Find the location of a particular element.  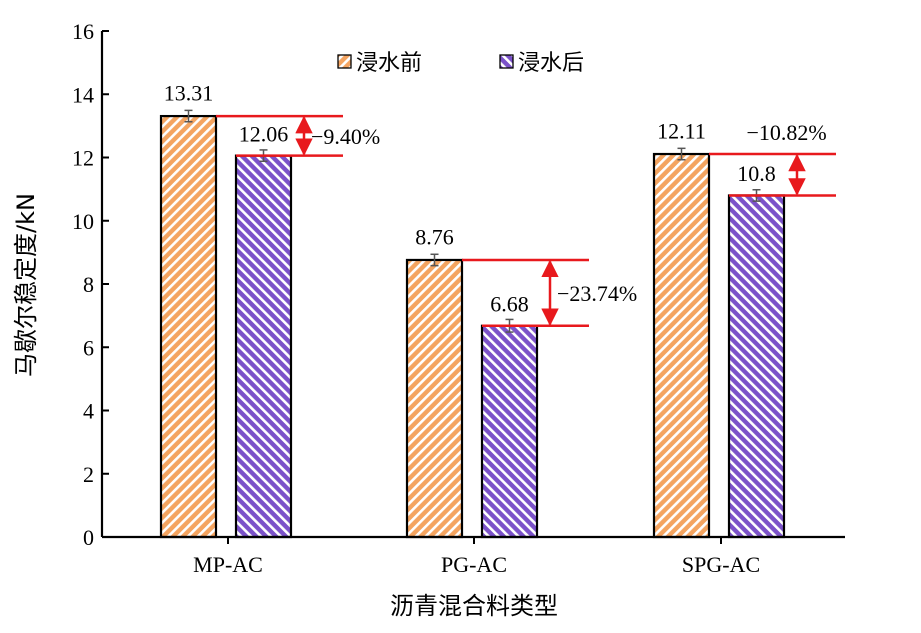

legend-swatch-before is located at coordinates (344, 61).